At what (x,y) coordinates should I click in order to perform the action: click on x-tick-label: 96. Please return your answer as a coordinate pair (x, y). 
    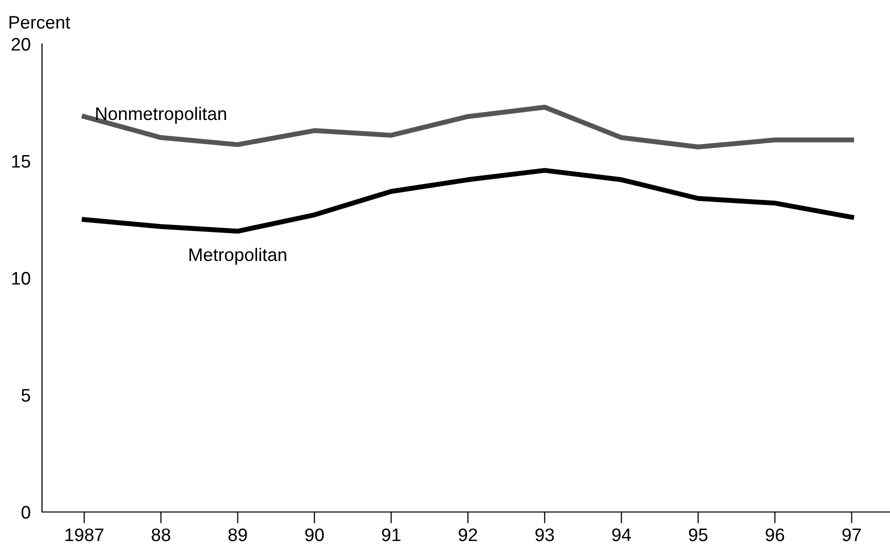
    Looking at the image, I should click on (775, 535).